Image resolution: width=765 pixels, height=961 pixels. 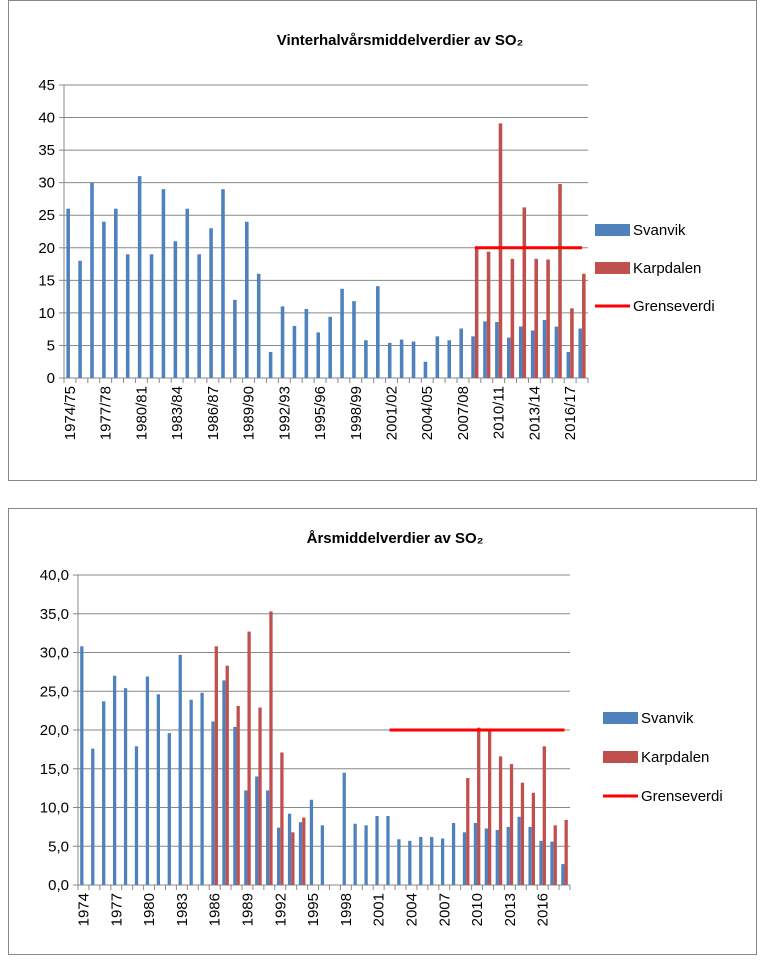 I want to click on x-tick-label: 2013/14, so click(x=534, y=413).